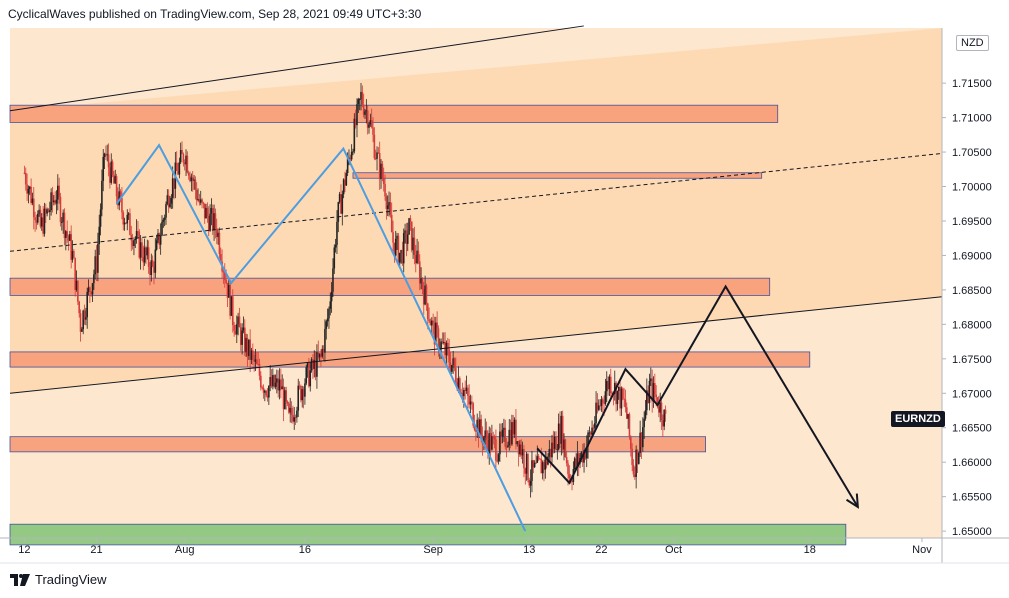 The height and width of the screenshot is (598, 1009). I want to click on tradingview-brand: TradingView, so click(71, 579).